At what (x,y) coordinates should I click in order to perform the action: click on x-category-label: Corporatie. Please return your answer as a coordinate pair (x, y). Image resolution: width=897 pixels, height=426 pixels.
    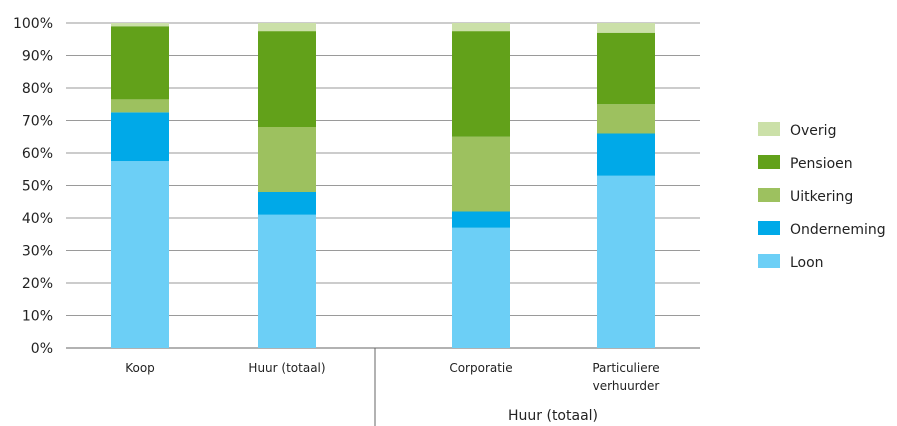
    Looking at the image, I should click on (480, 368).